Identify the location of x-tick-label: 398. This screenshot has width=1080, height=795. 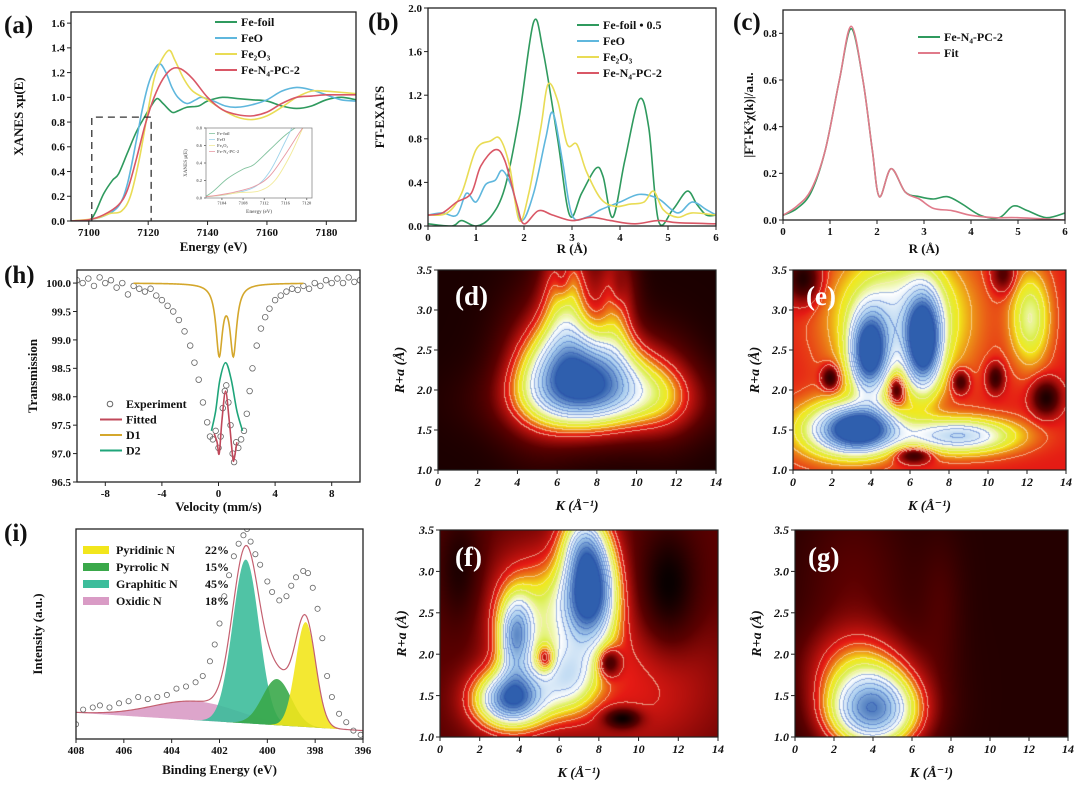
(315, 751).